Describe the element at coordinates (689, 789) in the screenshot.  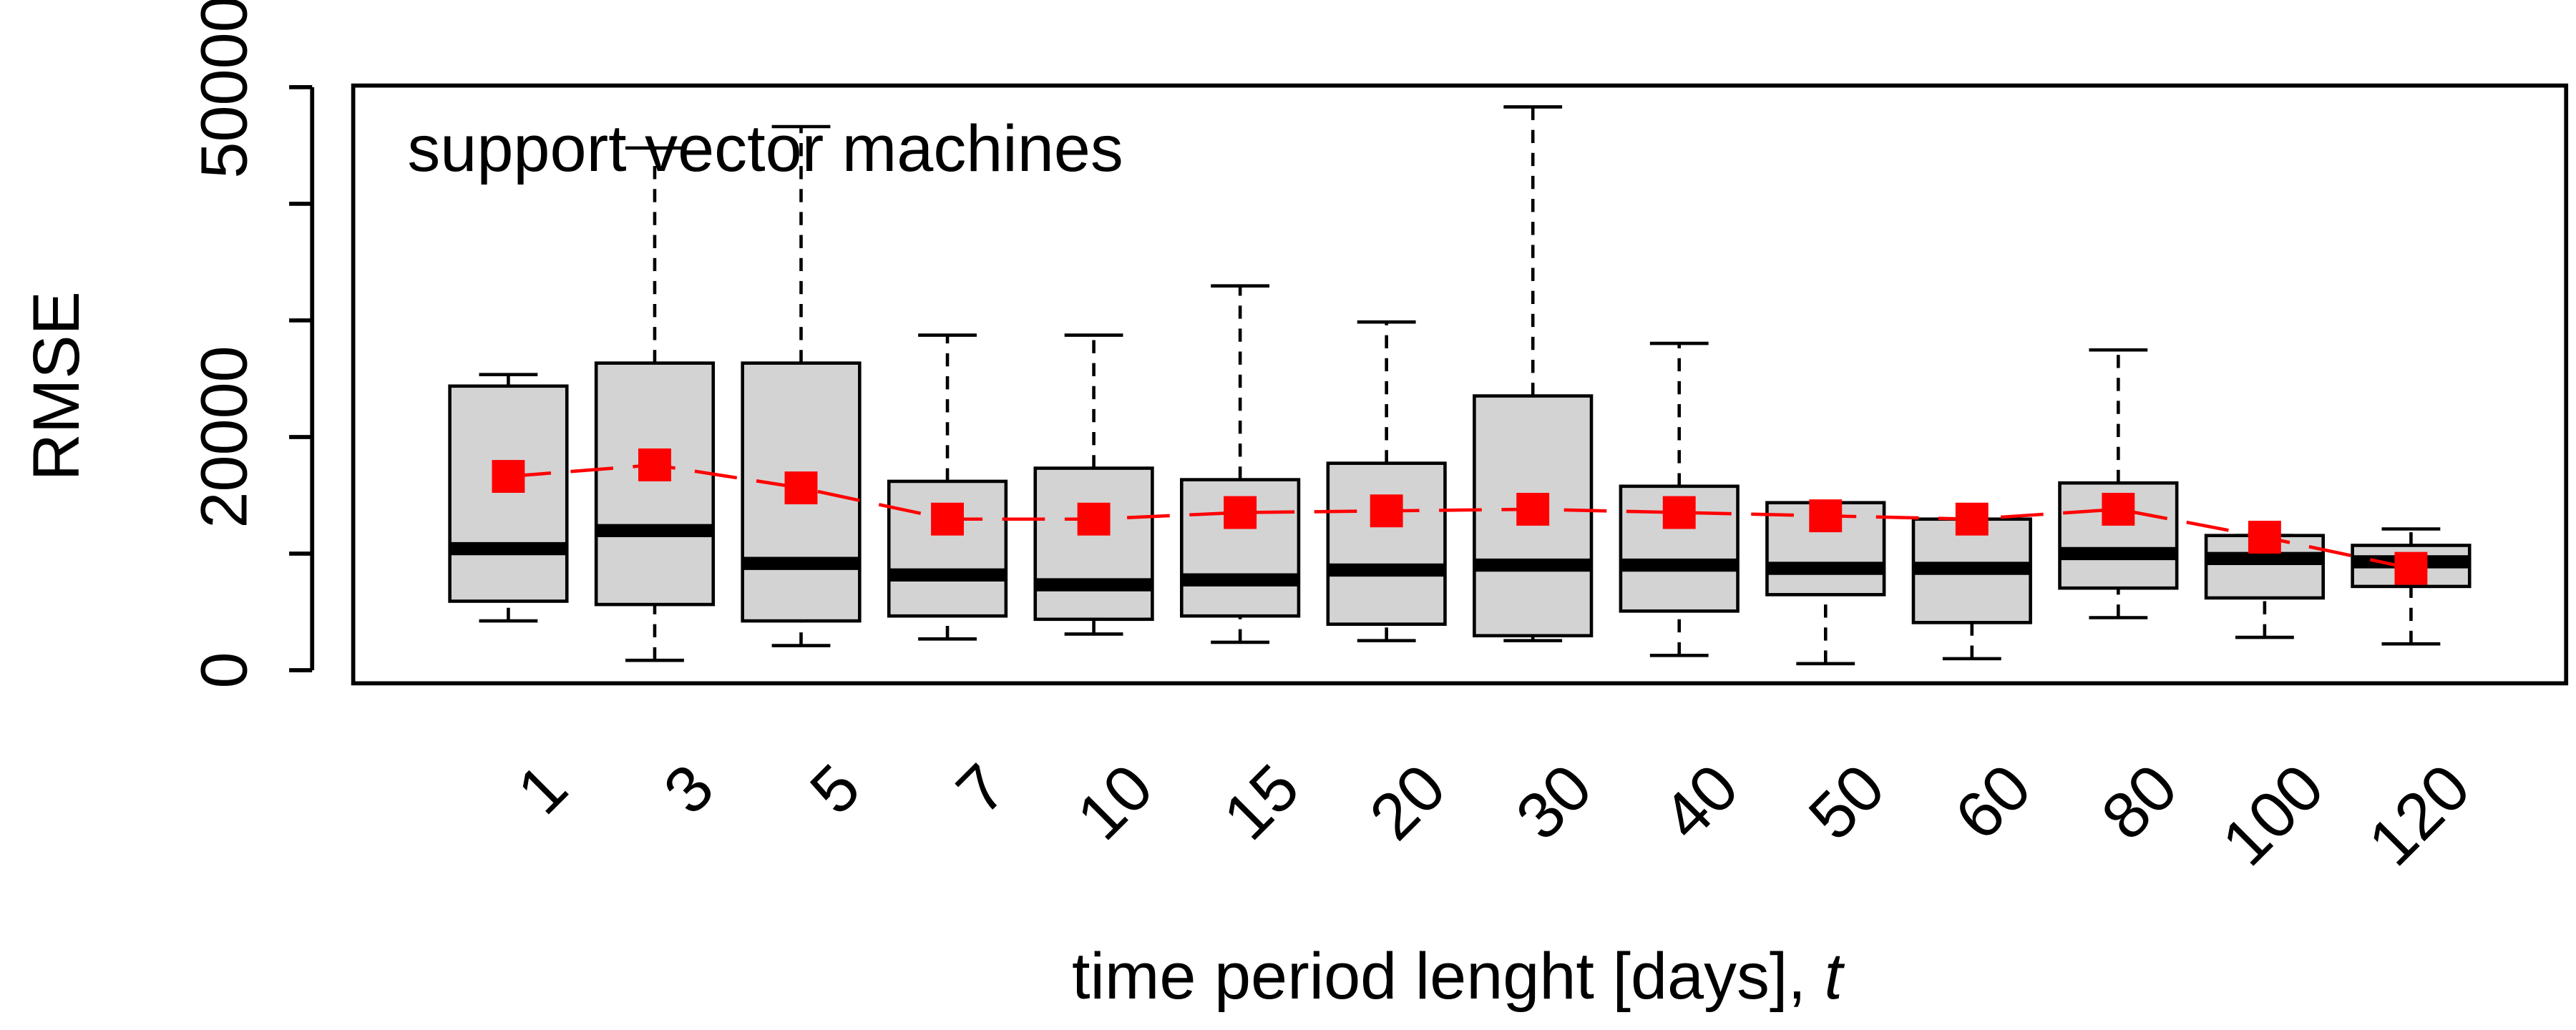
I see `x-tick-label: 3` at that location.